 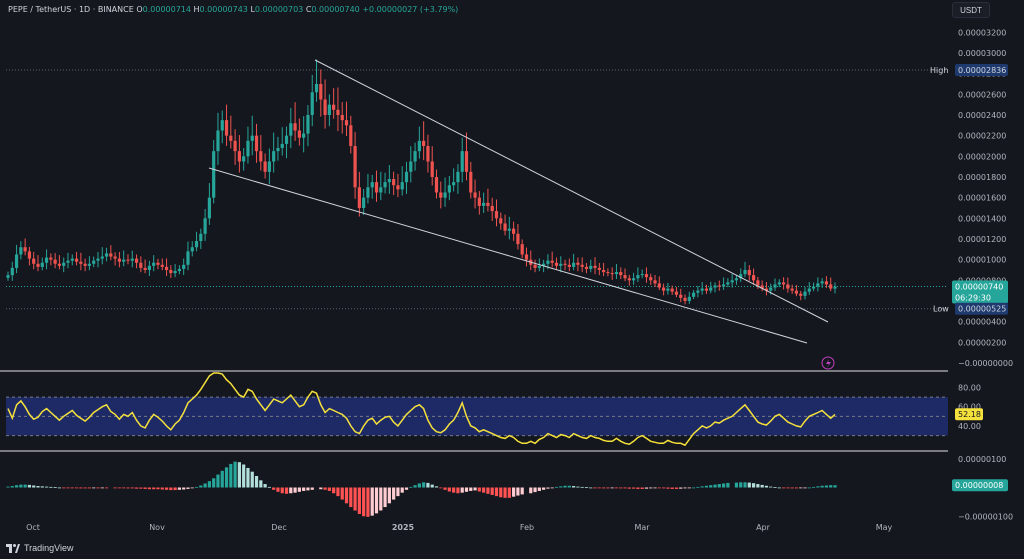 I want to click on alert-icon, so click(x=828, y=363).